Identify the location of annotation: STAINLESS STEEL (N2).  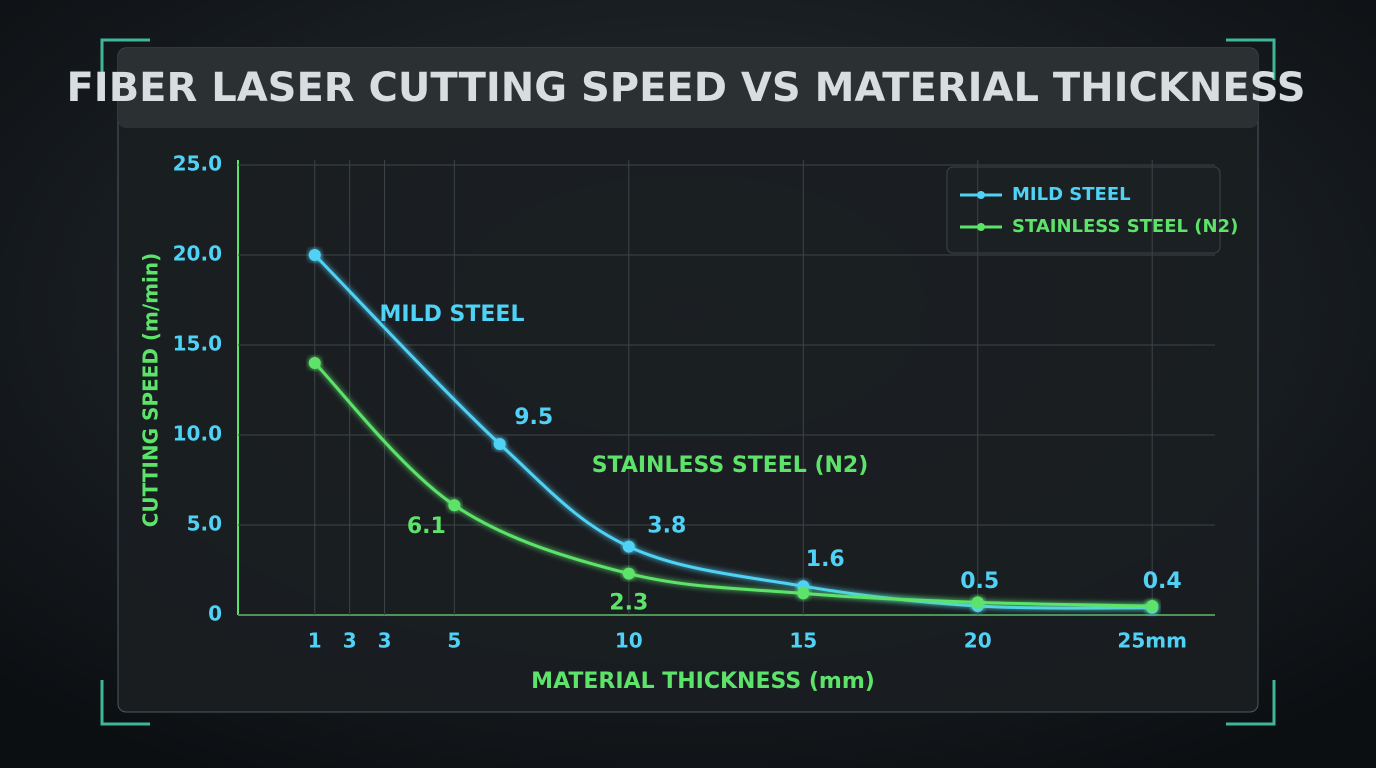
(730, 465).